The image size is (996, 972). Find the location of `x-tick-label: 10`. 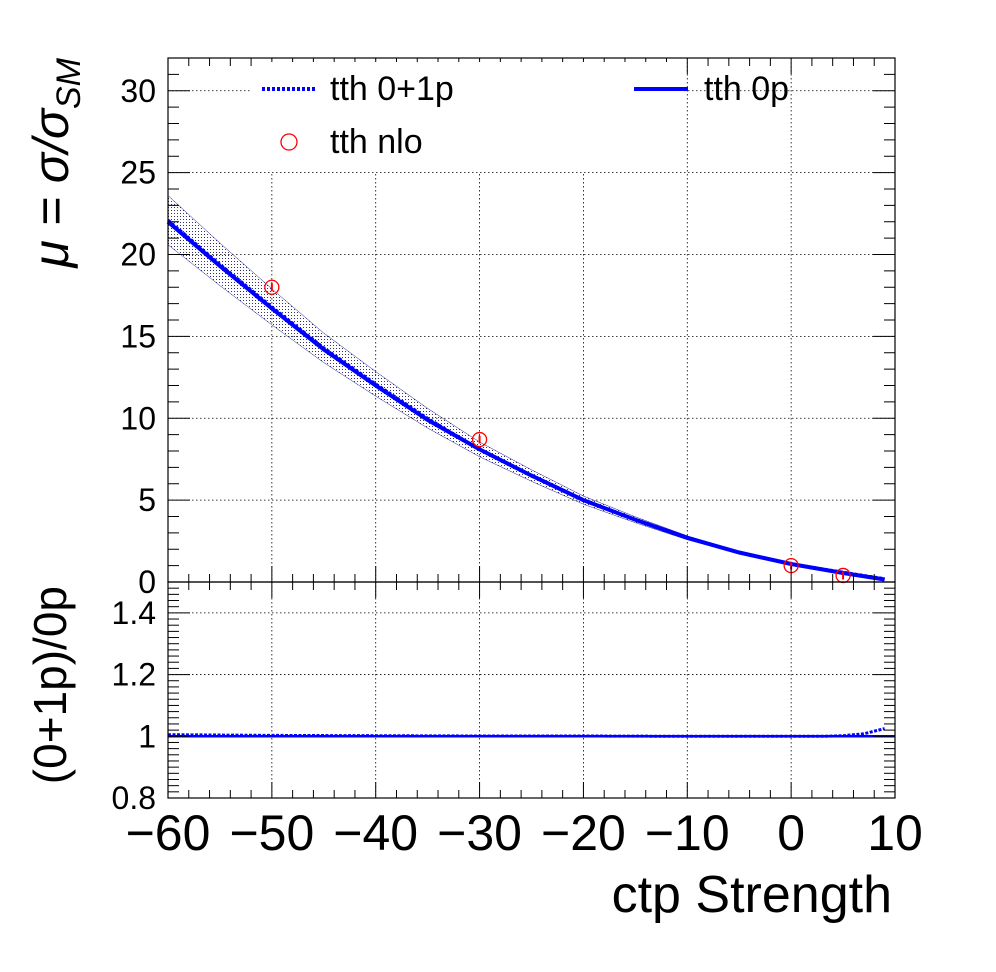

x-tick-label: 10 is located at coordinates (895, 833).